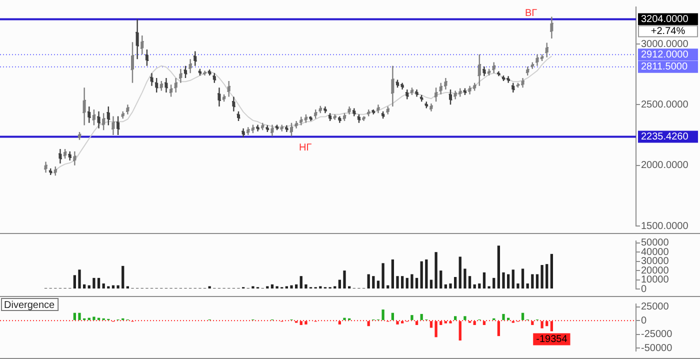 Image resolution: width=700 pixels, height=359 pixels. Describe the element at coordinates (665, 226) in the screenshot. I see `y-tick-label: 1500.0000` at that location.